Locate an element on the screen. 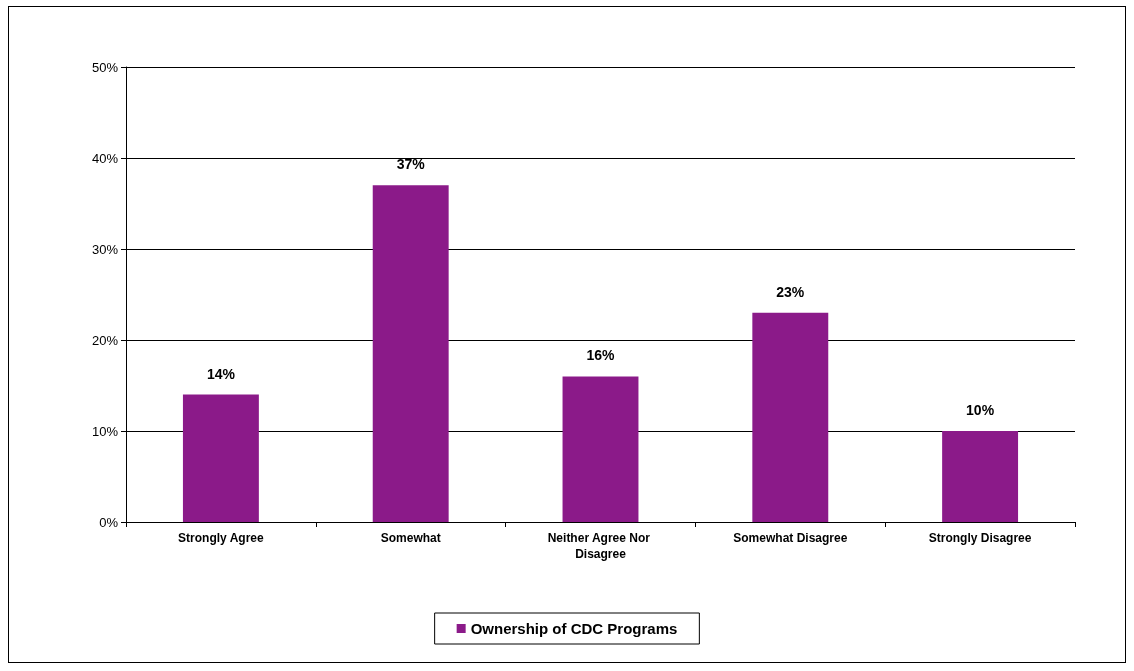 This screenshot has height=671, width=1134. y-tick-label: 0% is located at coordinates (109, 522).